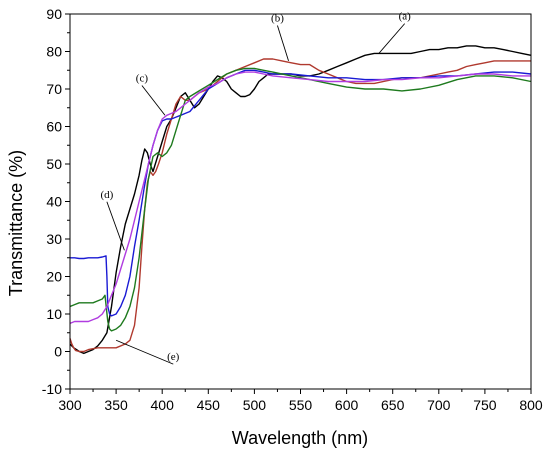 The height and width of the screenshot is (453, 550). What do you see at coordinates (54, 14) in the screenshot?
I see `y-tick-label: 90` at bounding box center [54, 14].